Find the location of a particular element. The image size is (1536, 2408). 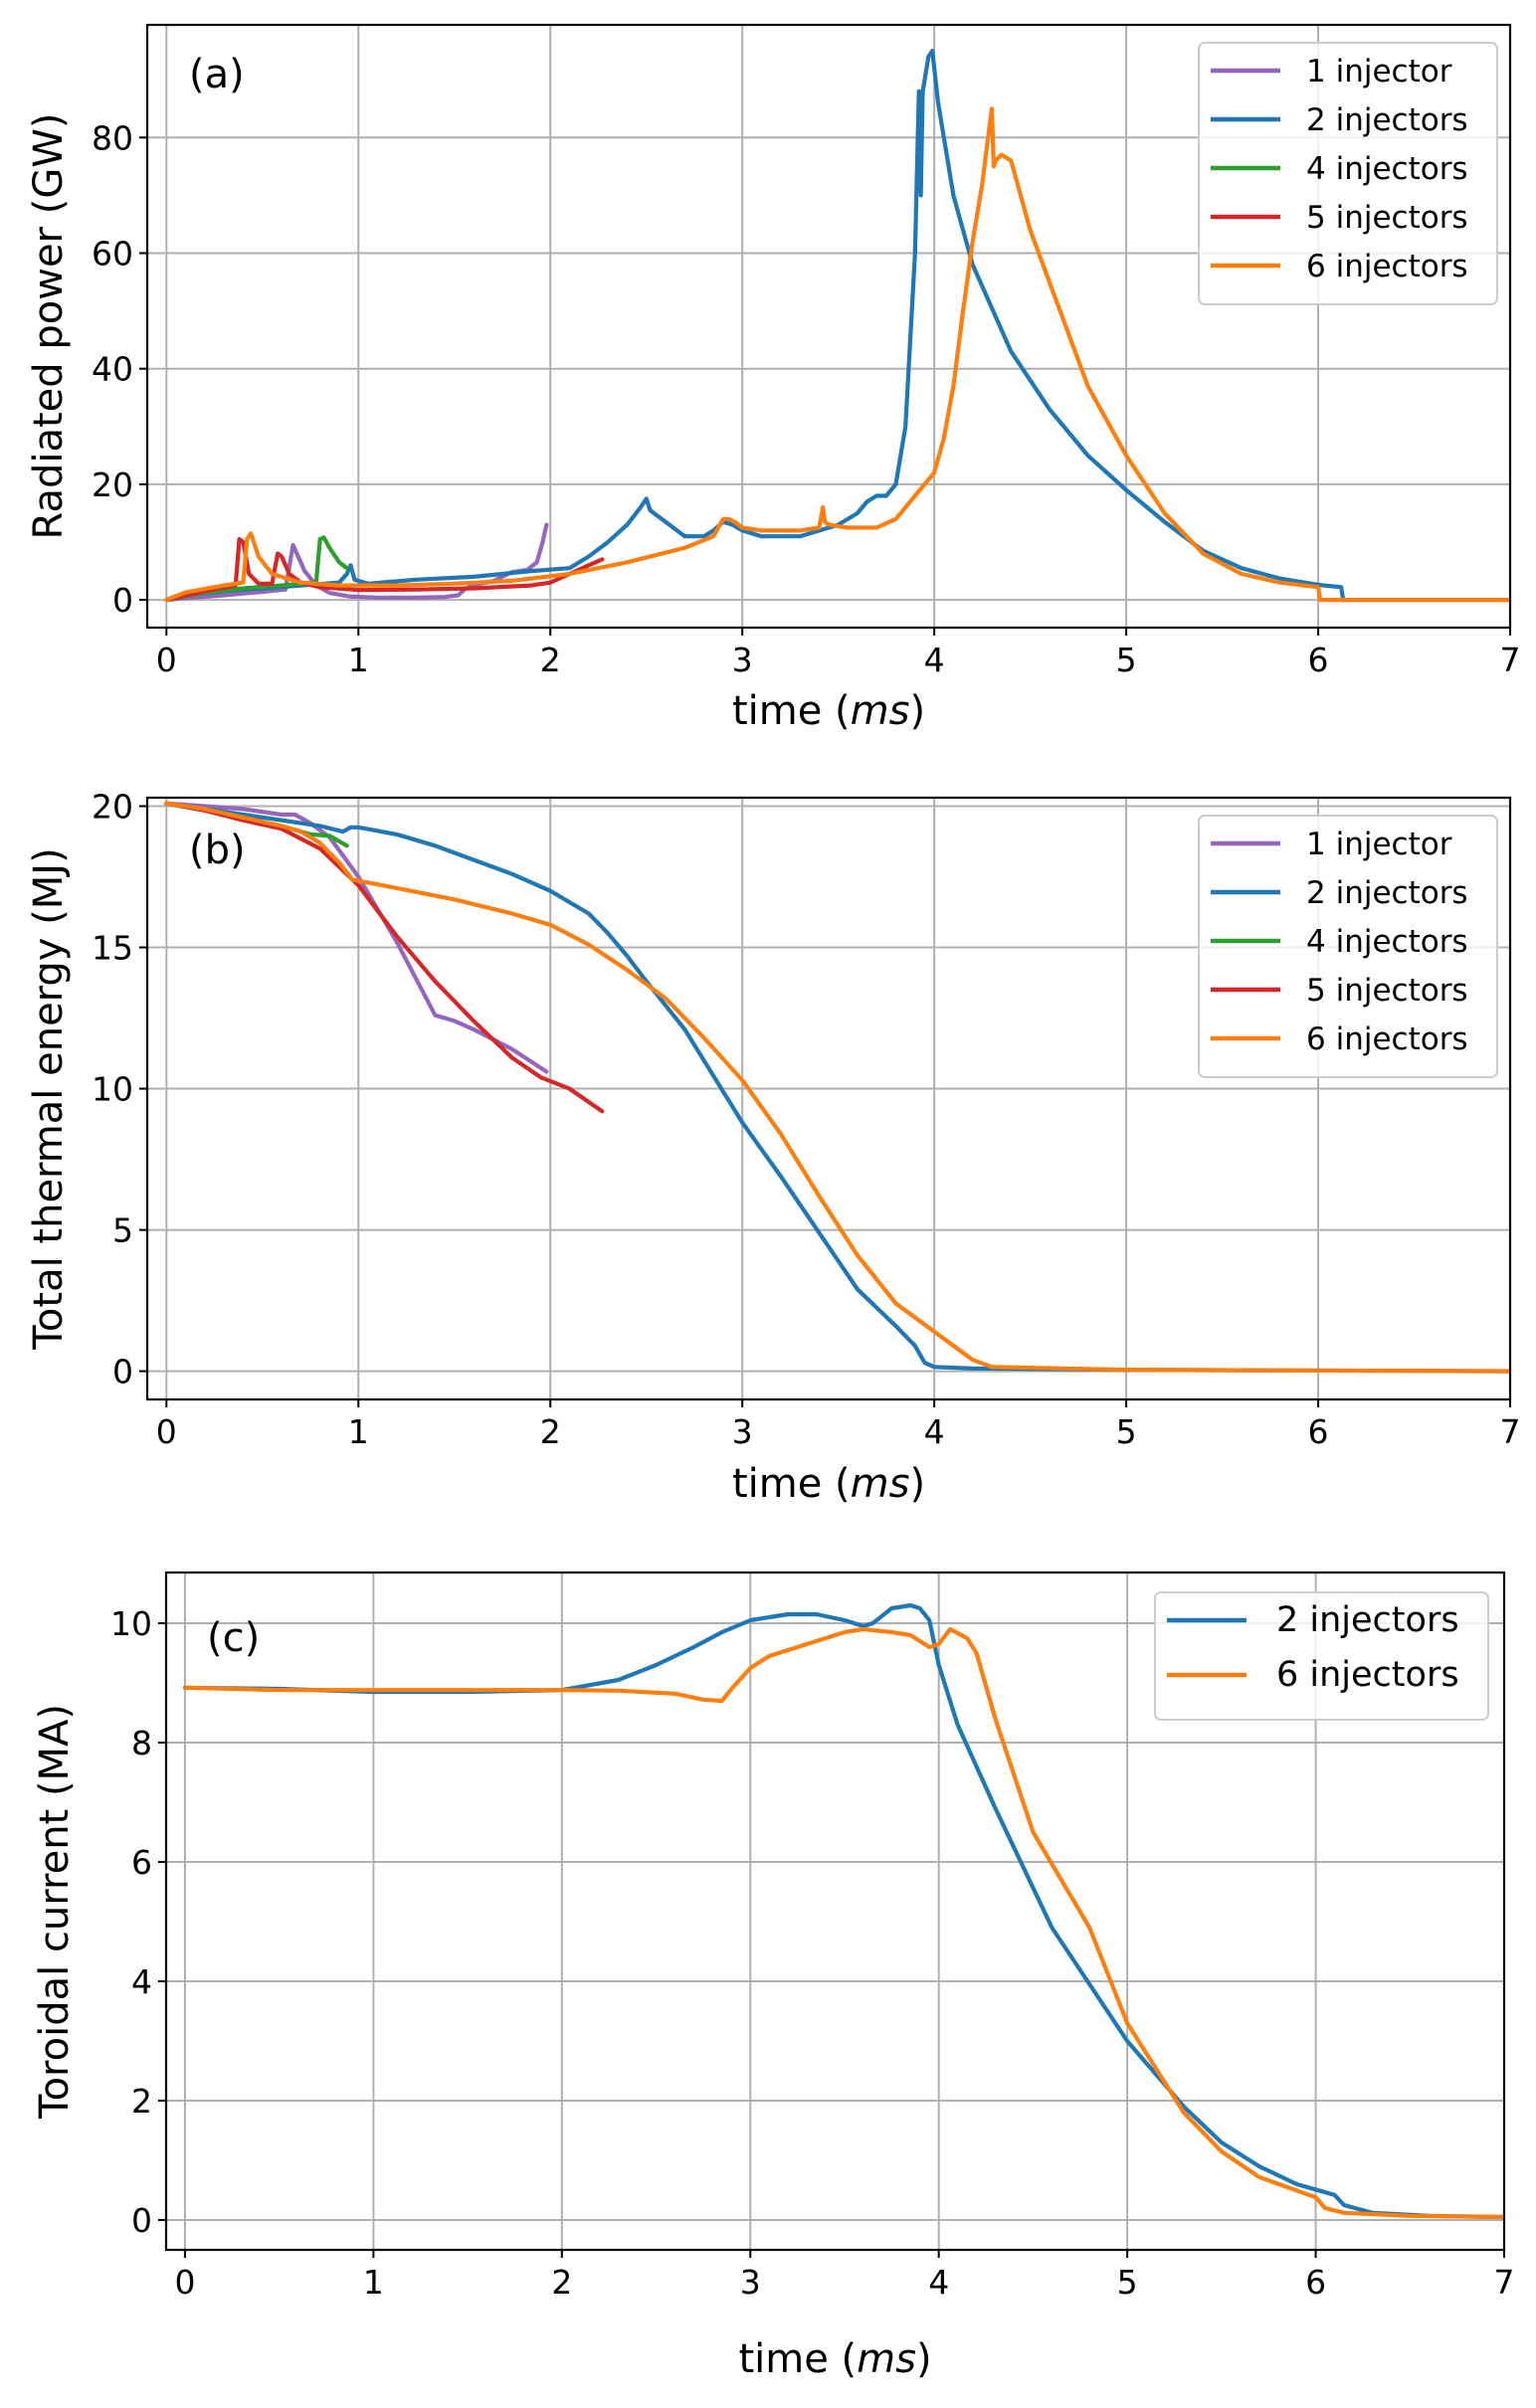

panel-b-xlabel: time (ms) is located at coordinates (828, 1484).